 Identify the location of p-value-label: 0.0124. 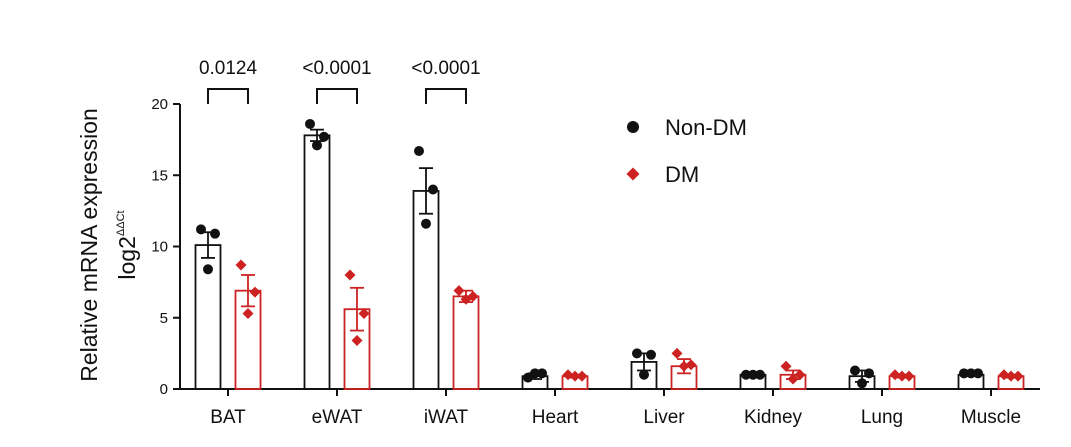
(228, 68).